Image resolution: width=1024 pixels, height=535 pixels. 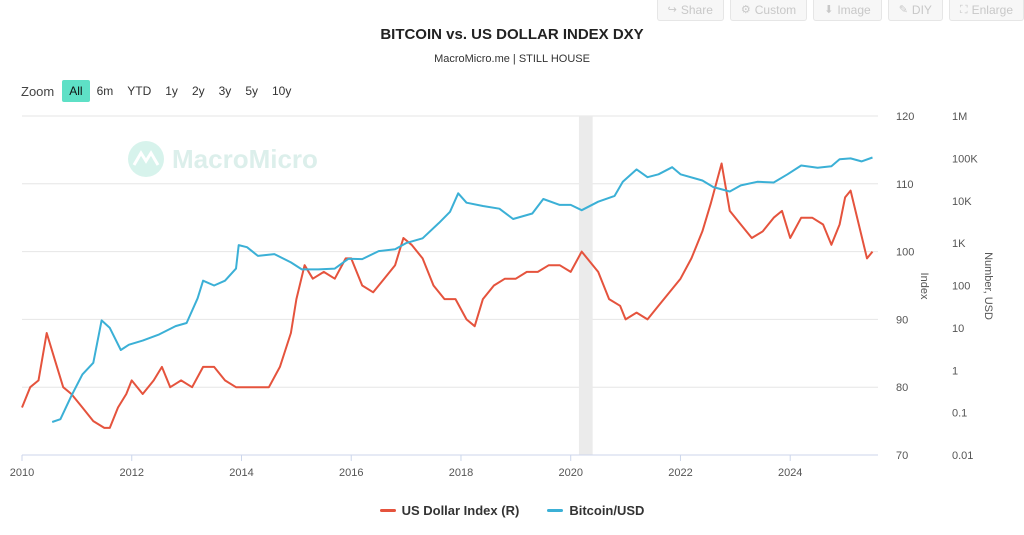 What do you see at coordinates (460, 510) in the screenshot?
I see `legend-label: US Dollar Index (R)` at bounding box center [460, 510].